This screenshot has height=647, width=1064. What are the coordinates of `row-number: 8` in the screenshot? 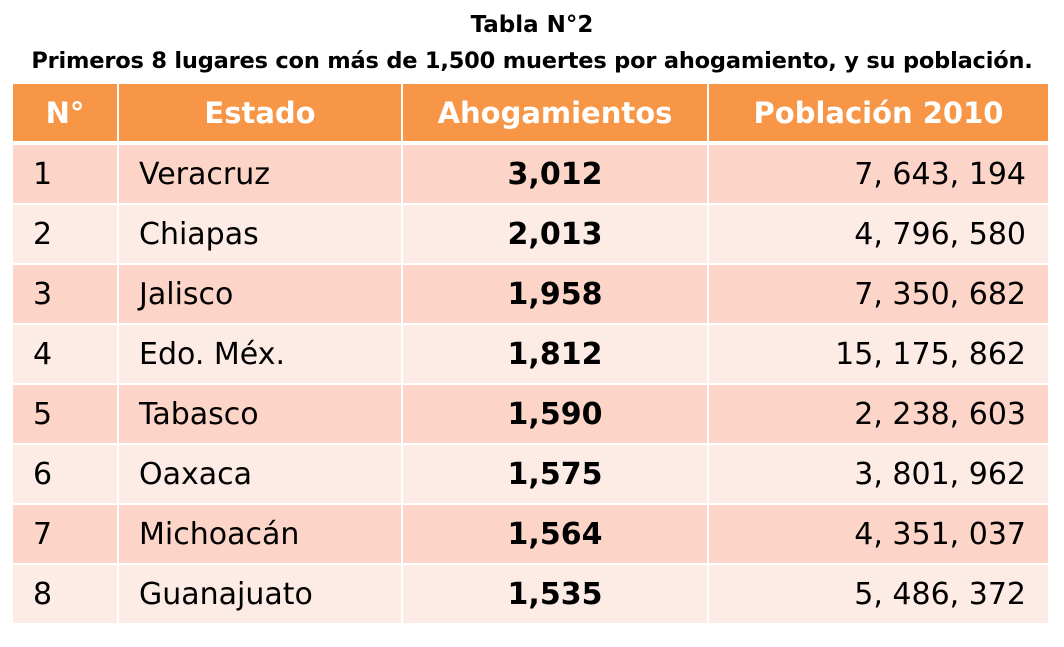 It's located at (66, 593).